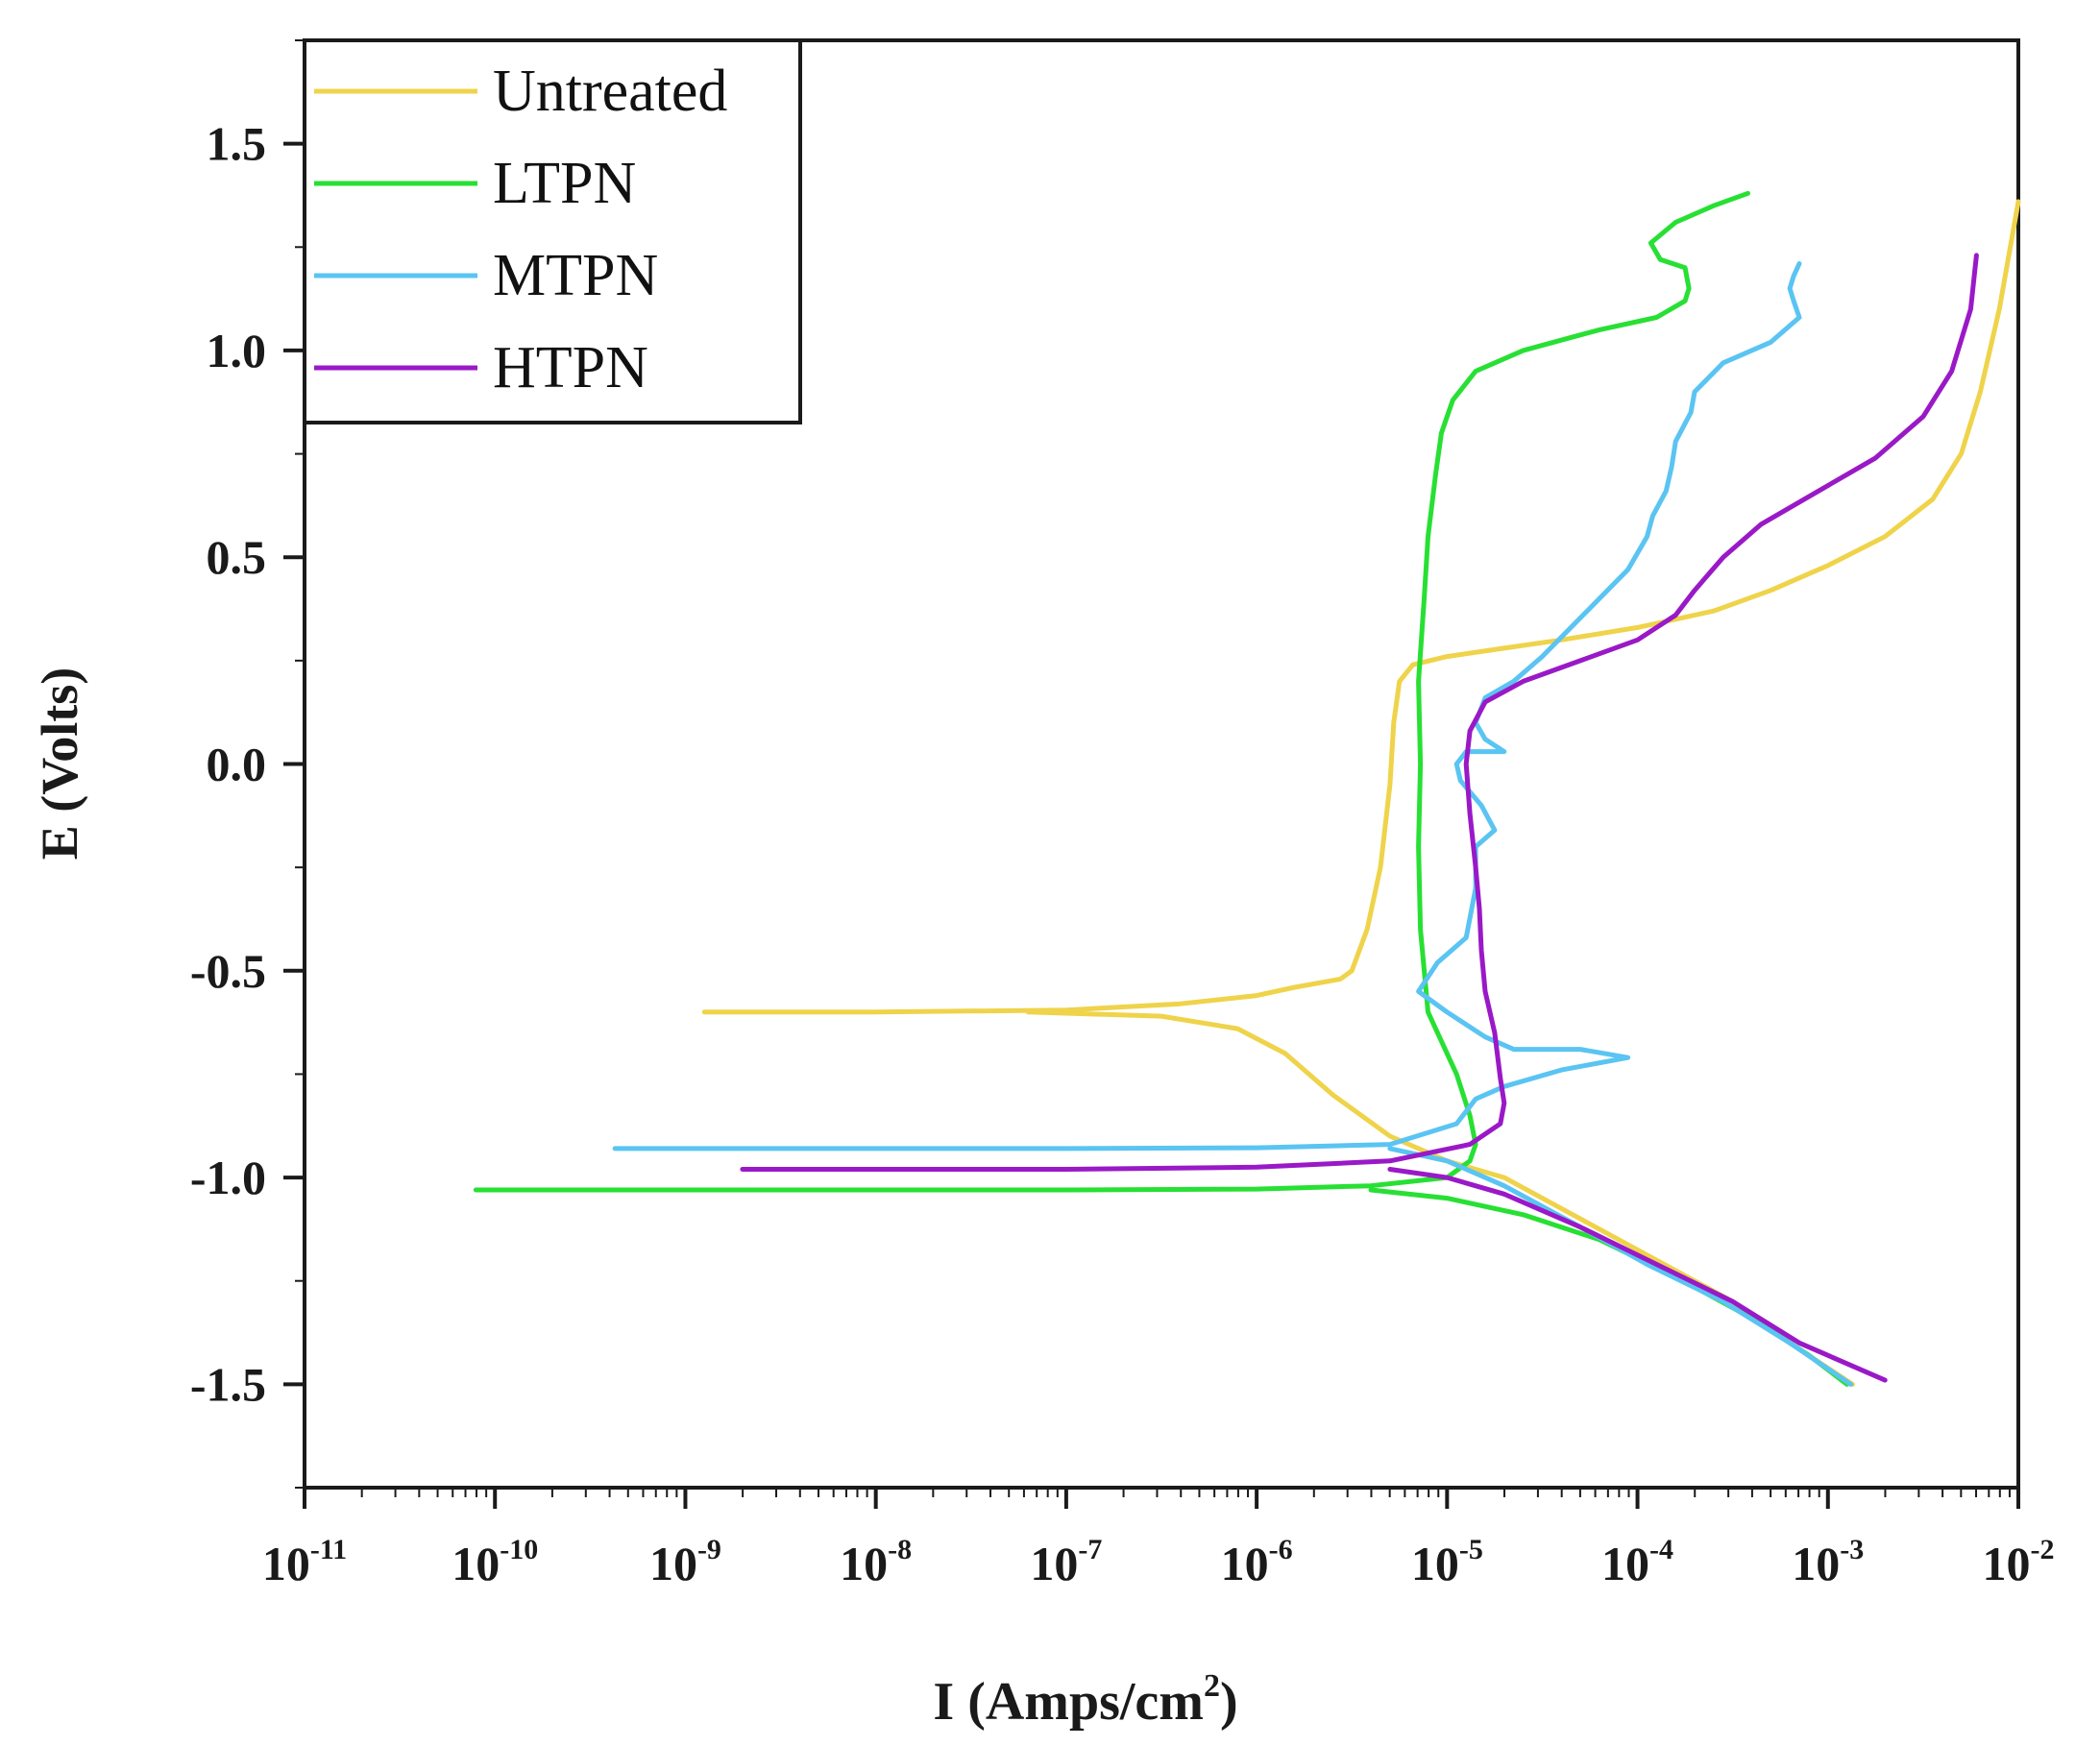 This screenshot has height=1746, width=2100. What do you see at coordinates (2019, 1562) in the screenshot?
I see `x-tick-label: 10⁻²` at bounding box center [2019, 1562].